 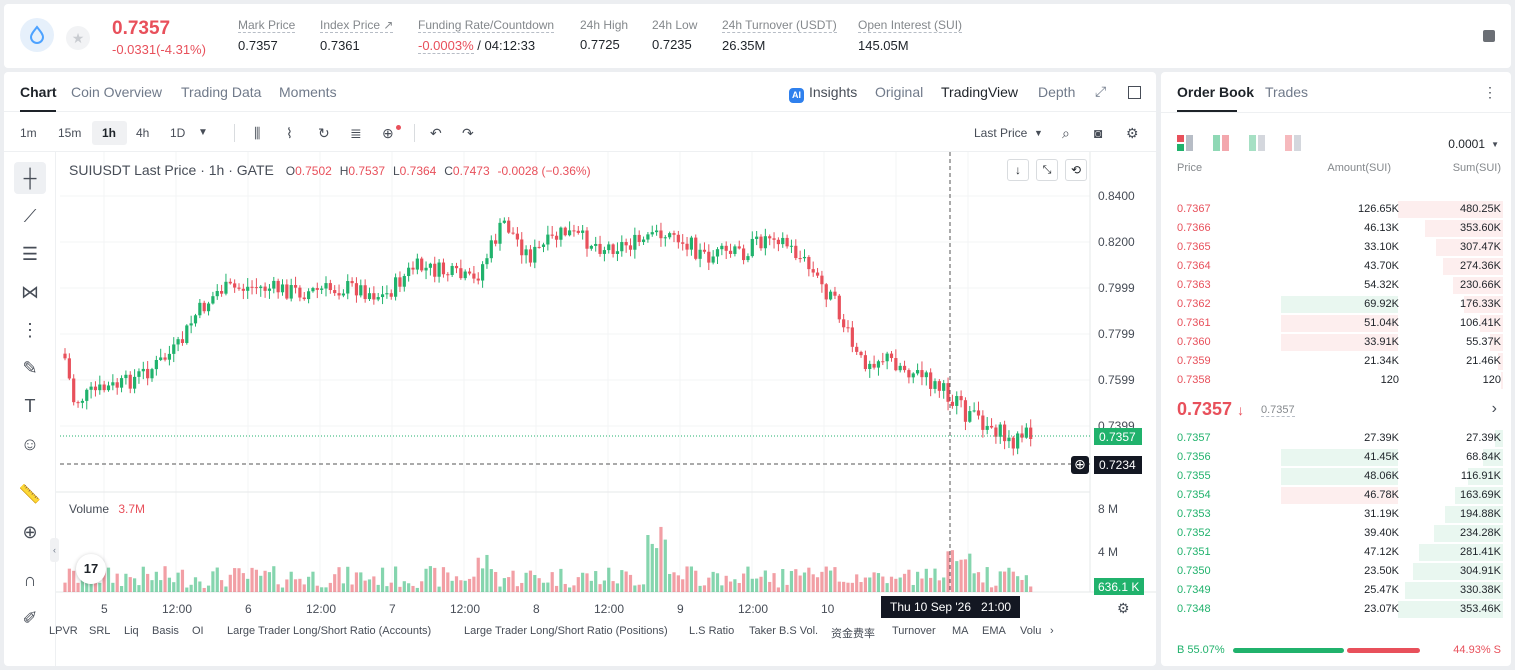 I want to click on chevron-right-icon: ›, so click(x=1494, y=408).